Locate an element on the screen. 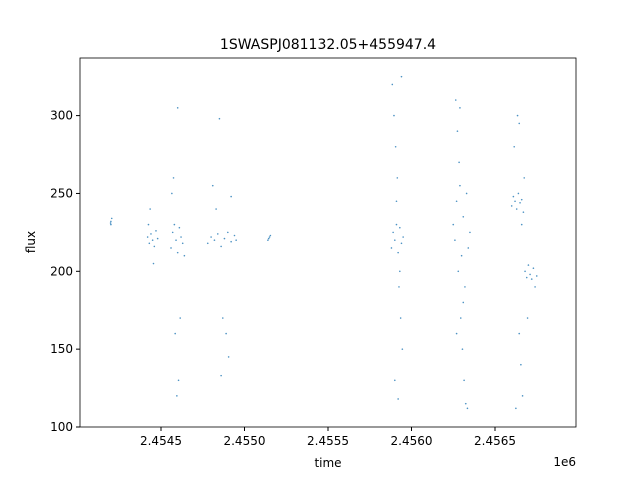 The image size is (640, 480). x-tick-label: 2.4550 is located at coordinates (244, 441).